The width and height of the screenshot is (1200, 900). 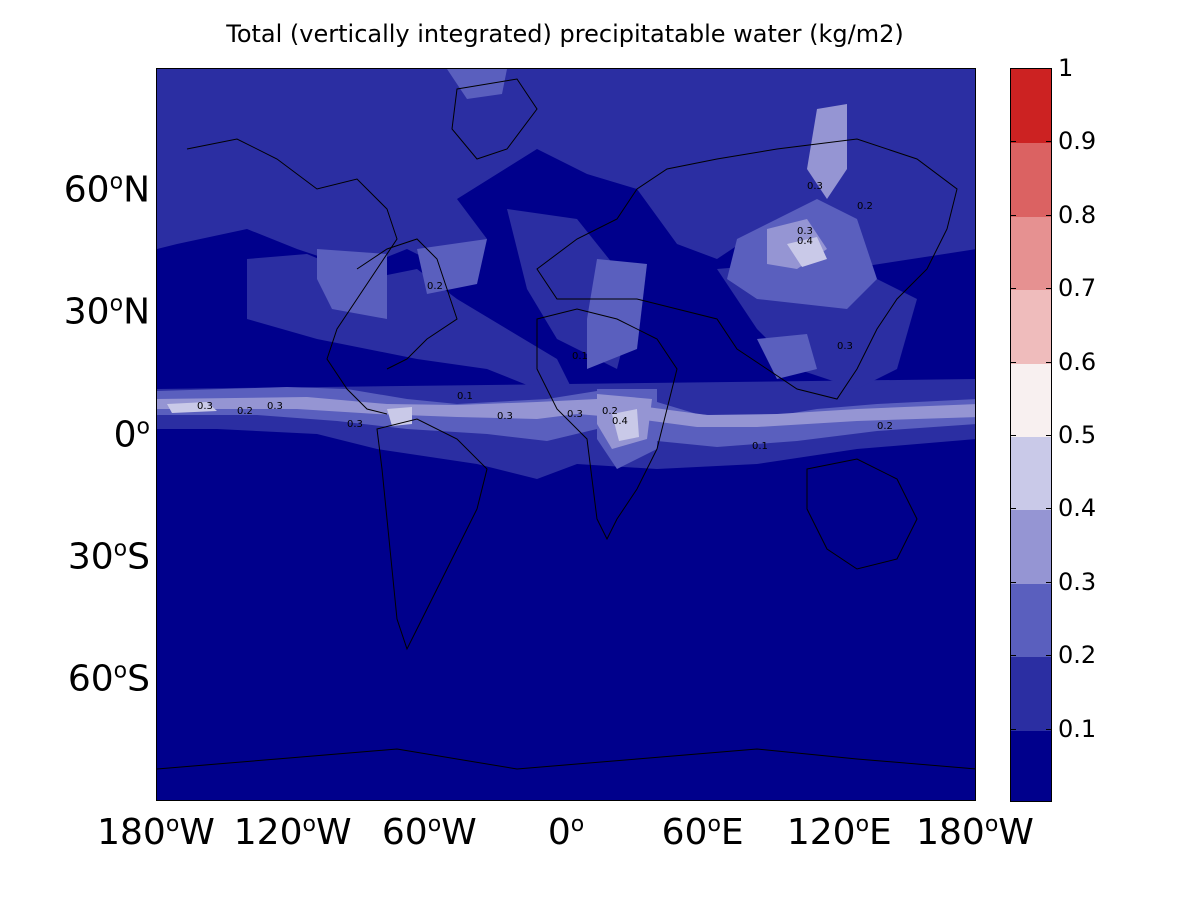 What do you see at coordinates (1077, 728) in the screenshot?
I see `colorbar-tick-label: 0.1` at bounding box center [1077, 728].